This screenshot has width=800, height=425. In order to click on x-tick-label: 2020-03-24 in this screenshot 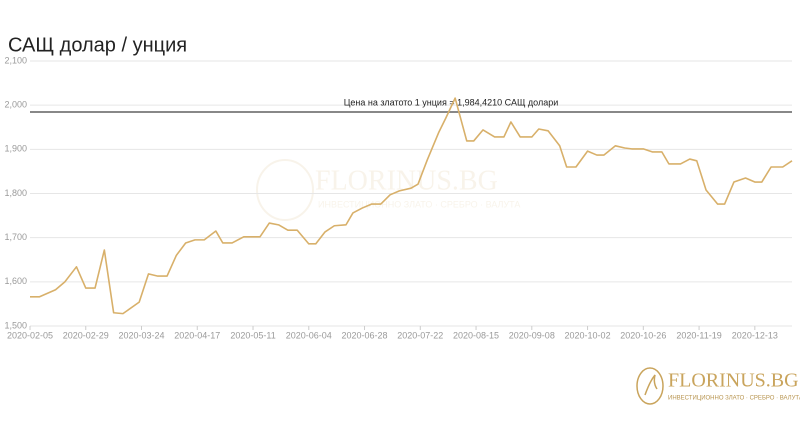, I will do `click(141, 335)`.